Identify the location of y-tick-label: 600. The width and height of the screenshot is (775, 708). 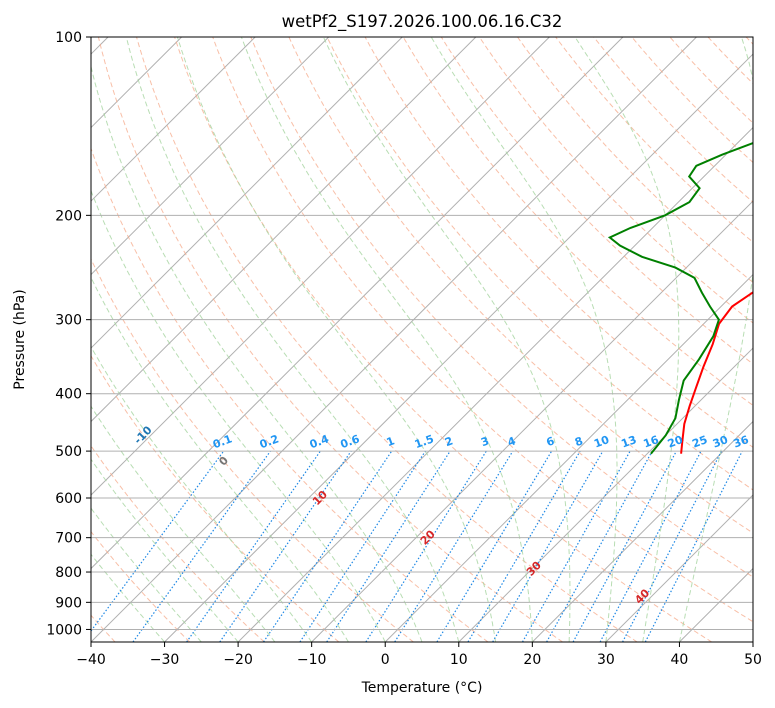
(68, 499).